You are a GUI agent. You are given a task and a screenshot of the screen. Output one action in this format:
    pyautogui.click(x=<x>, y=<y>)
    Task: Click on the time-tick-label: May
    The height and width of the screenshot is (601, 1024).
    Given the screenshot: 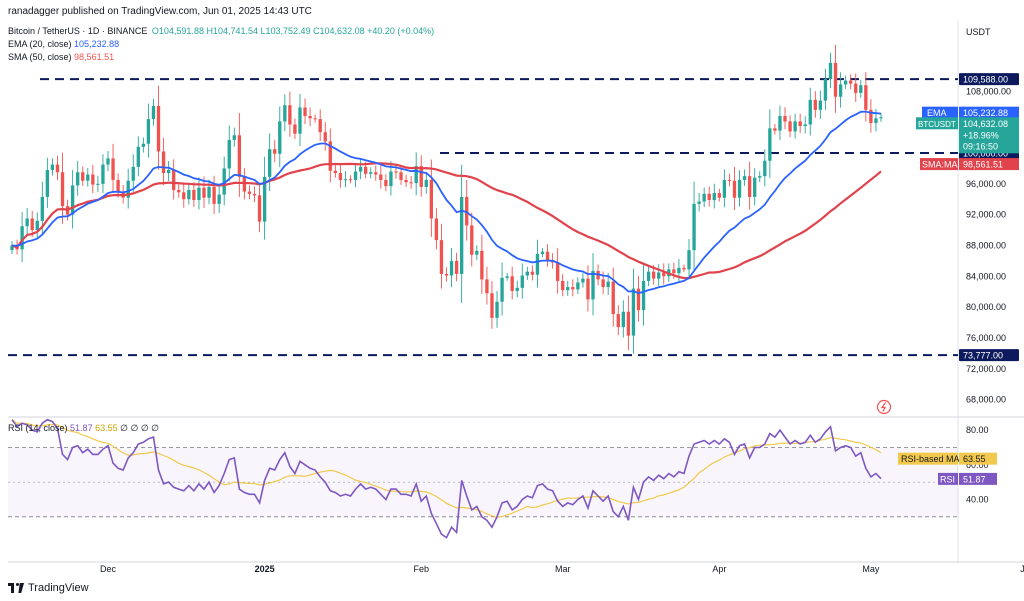 What is the action you would take?
    pyautogui.click(x=871, y=569)
    